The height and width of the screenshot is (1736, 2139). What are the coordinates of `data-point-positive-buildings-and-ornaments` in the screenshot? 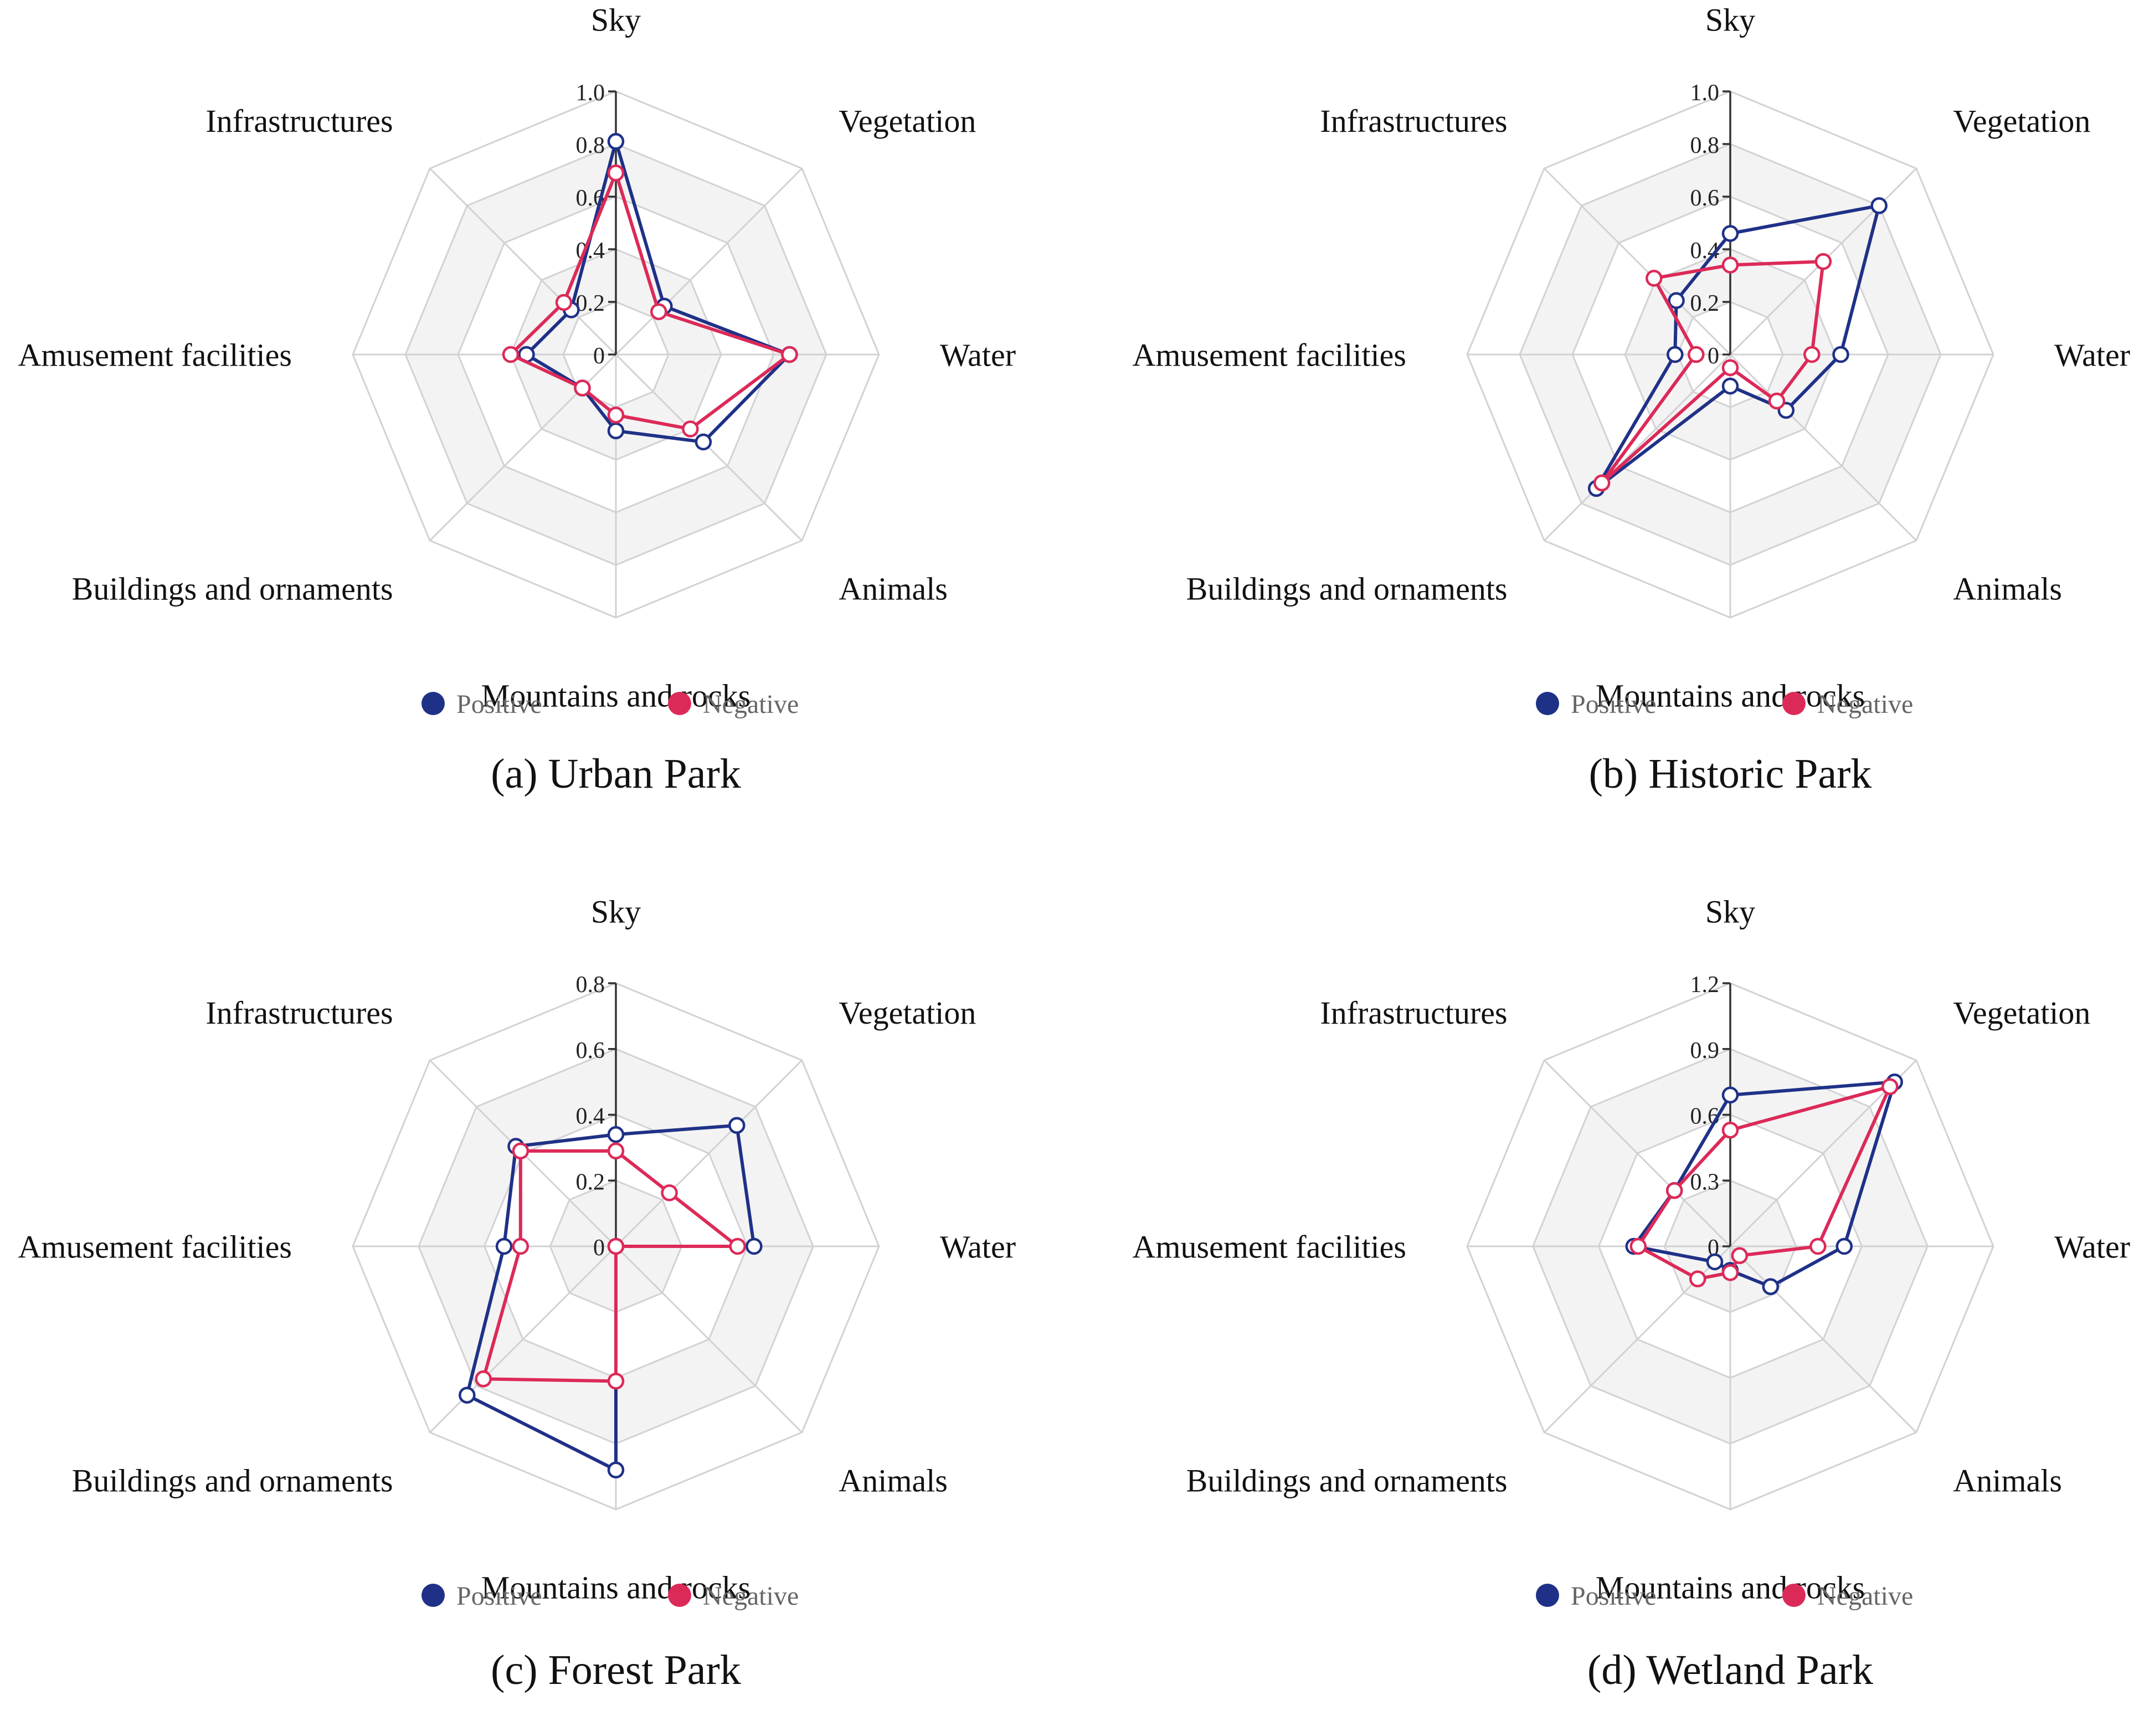 It's located at (1715, 1262).